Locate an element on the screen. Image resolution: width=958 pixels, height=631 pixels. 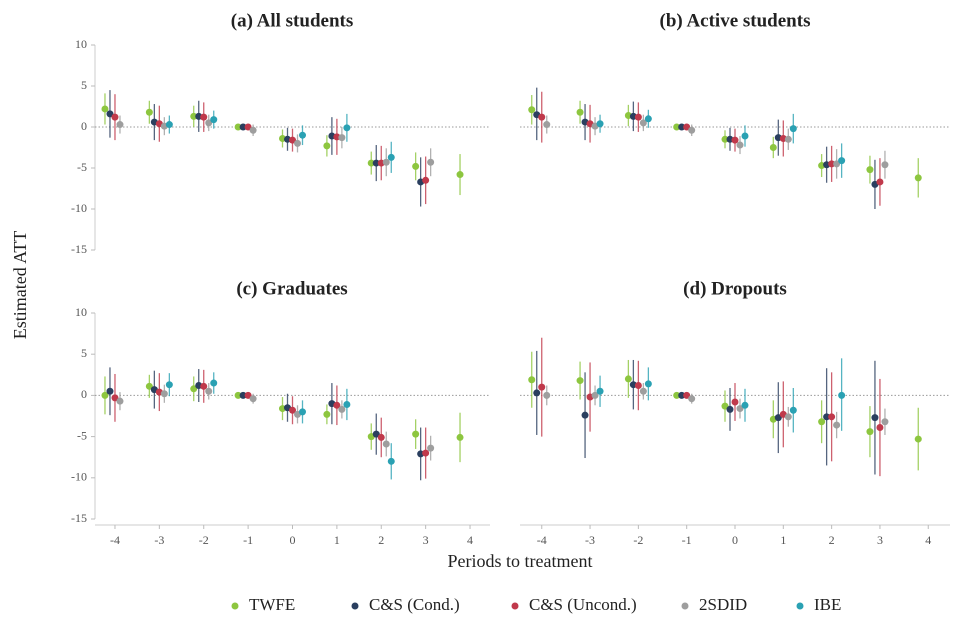
y-axis-label: Estimated ATT is located at coordinates (20, 285).